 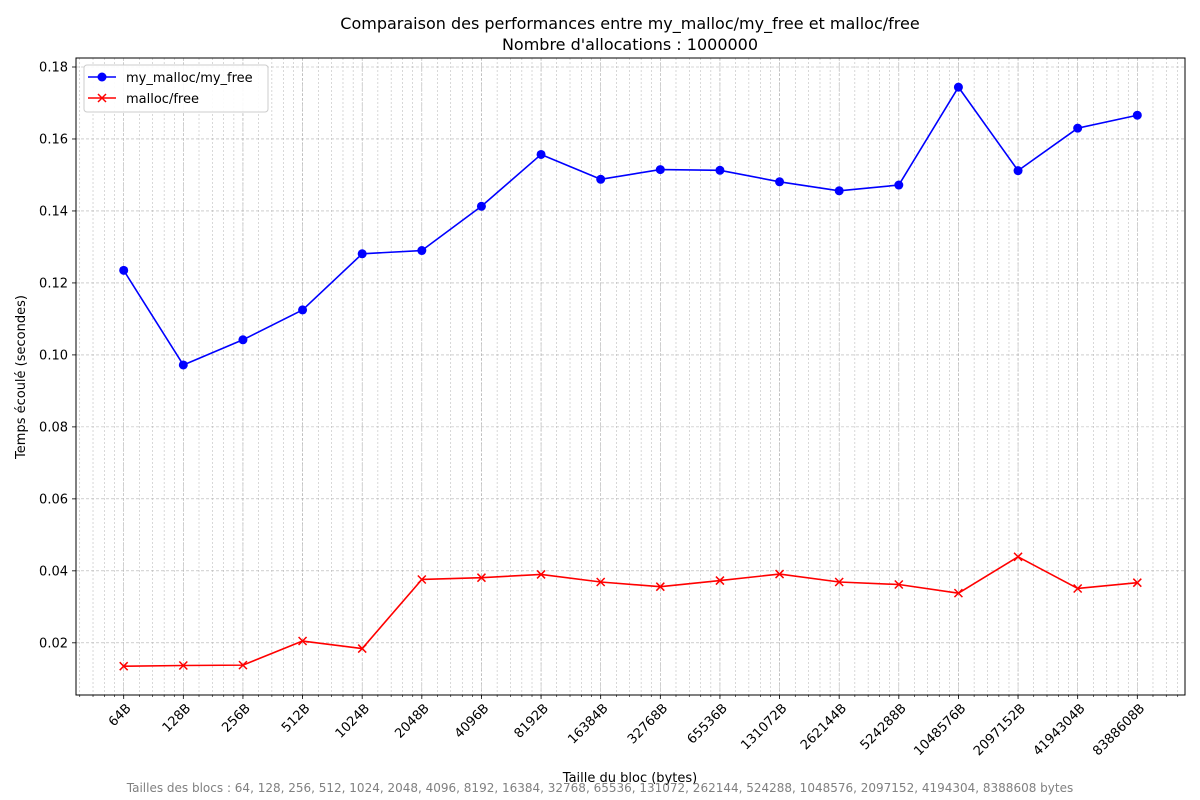 I want to click on x-tick-label: 128B, so click(x=177, y=718).